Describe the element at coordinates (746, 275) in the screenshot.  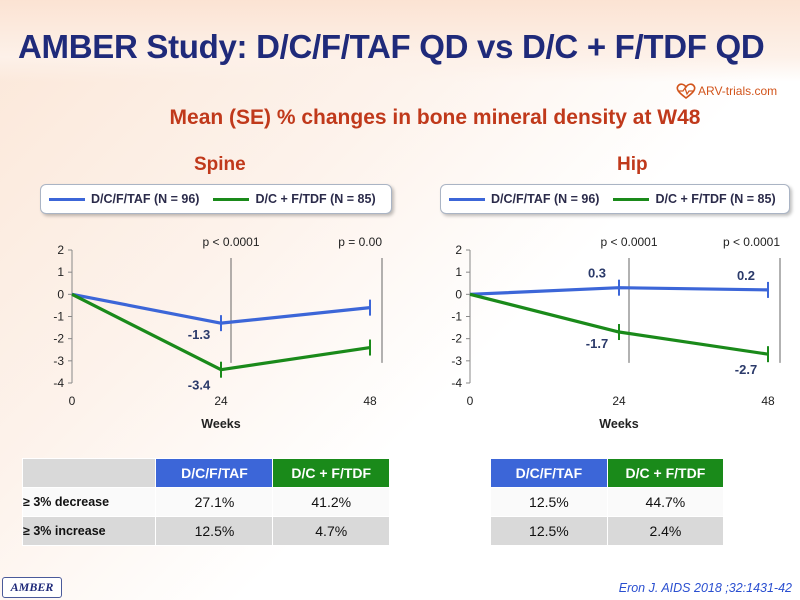
I see `data-label: 0.2` at that location.